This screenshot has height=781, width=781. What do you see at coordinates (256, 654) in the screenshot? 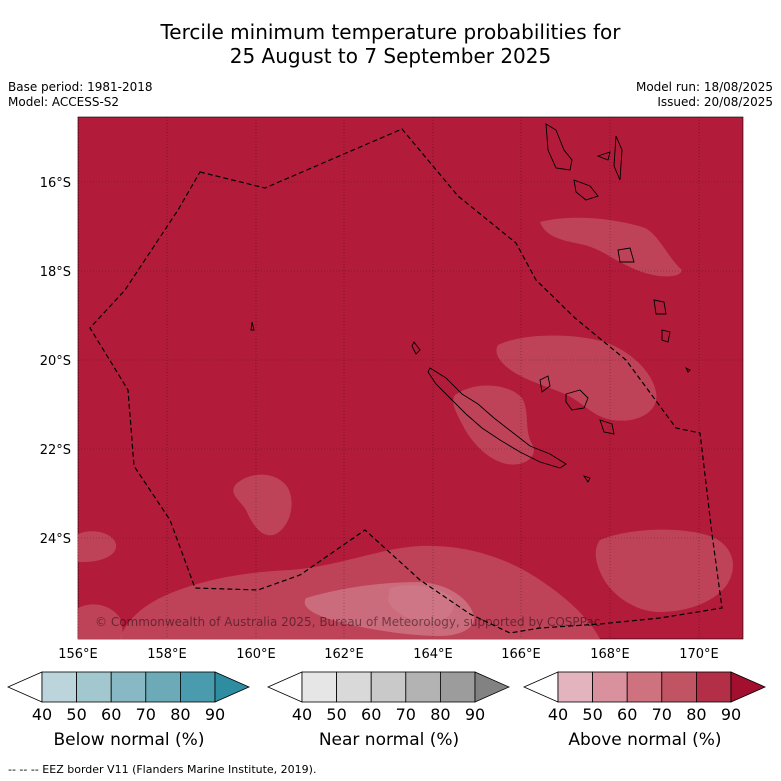
I see `lon-tick-label: 160°E` at bounding box center [256, 654].